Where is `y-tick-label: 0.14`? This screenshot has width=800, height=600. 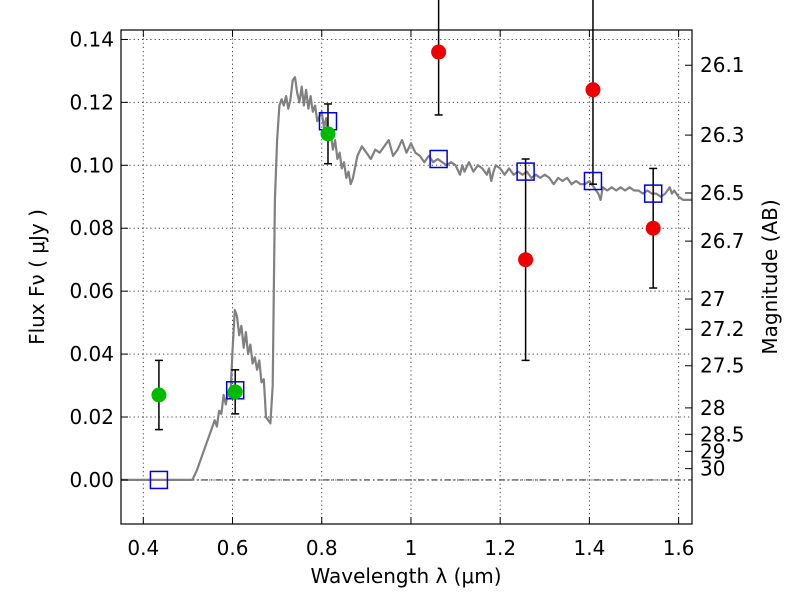
y-tick-label: 0.14 is located at coordinates (91, 39).